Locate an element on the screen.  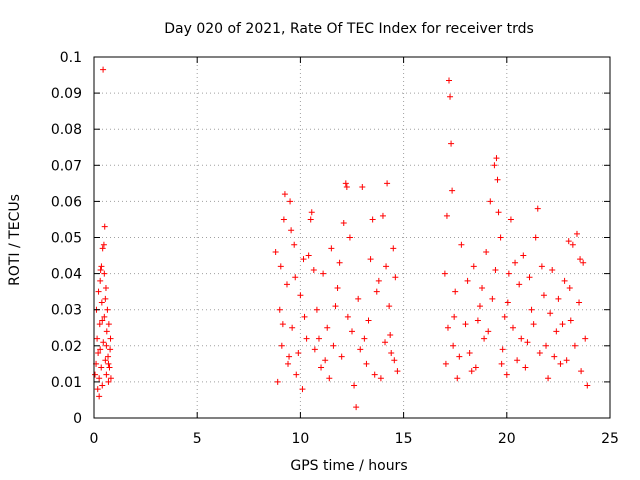
x-tick-label: 25 is located at coordinates (610, 439).